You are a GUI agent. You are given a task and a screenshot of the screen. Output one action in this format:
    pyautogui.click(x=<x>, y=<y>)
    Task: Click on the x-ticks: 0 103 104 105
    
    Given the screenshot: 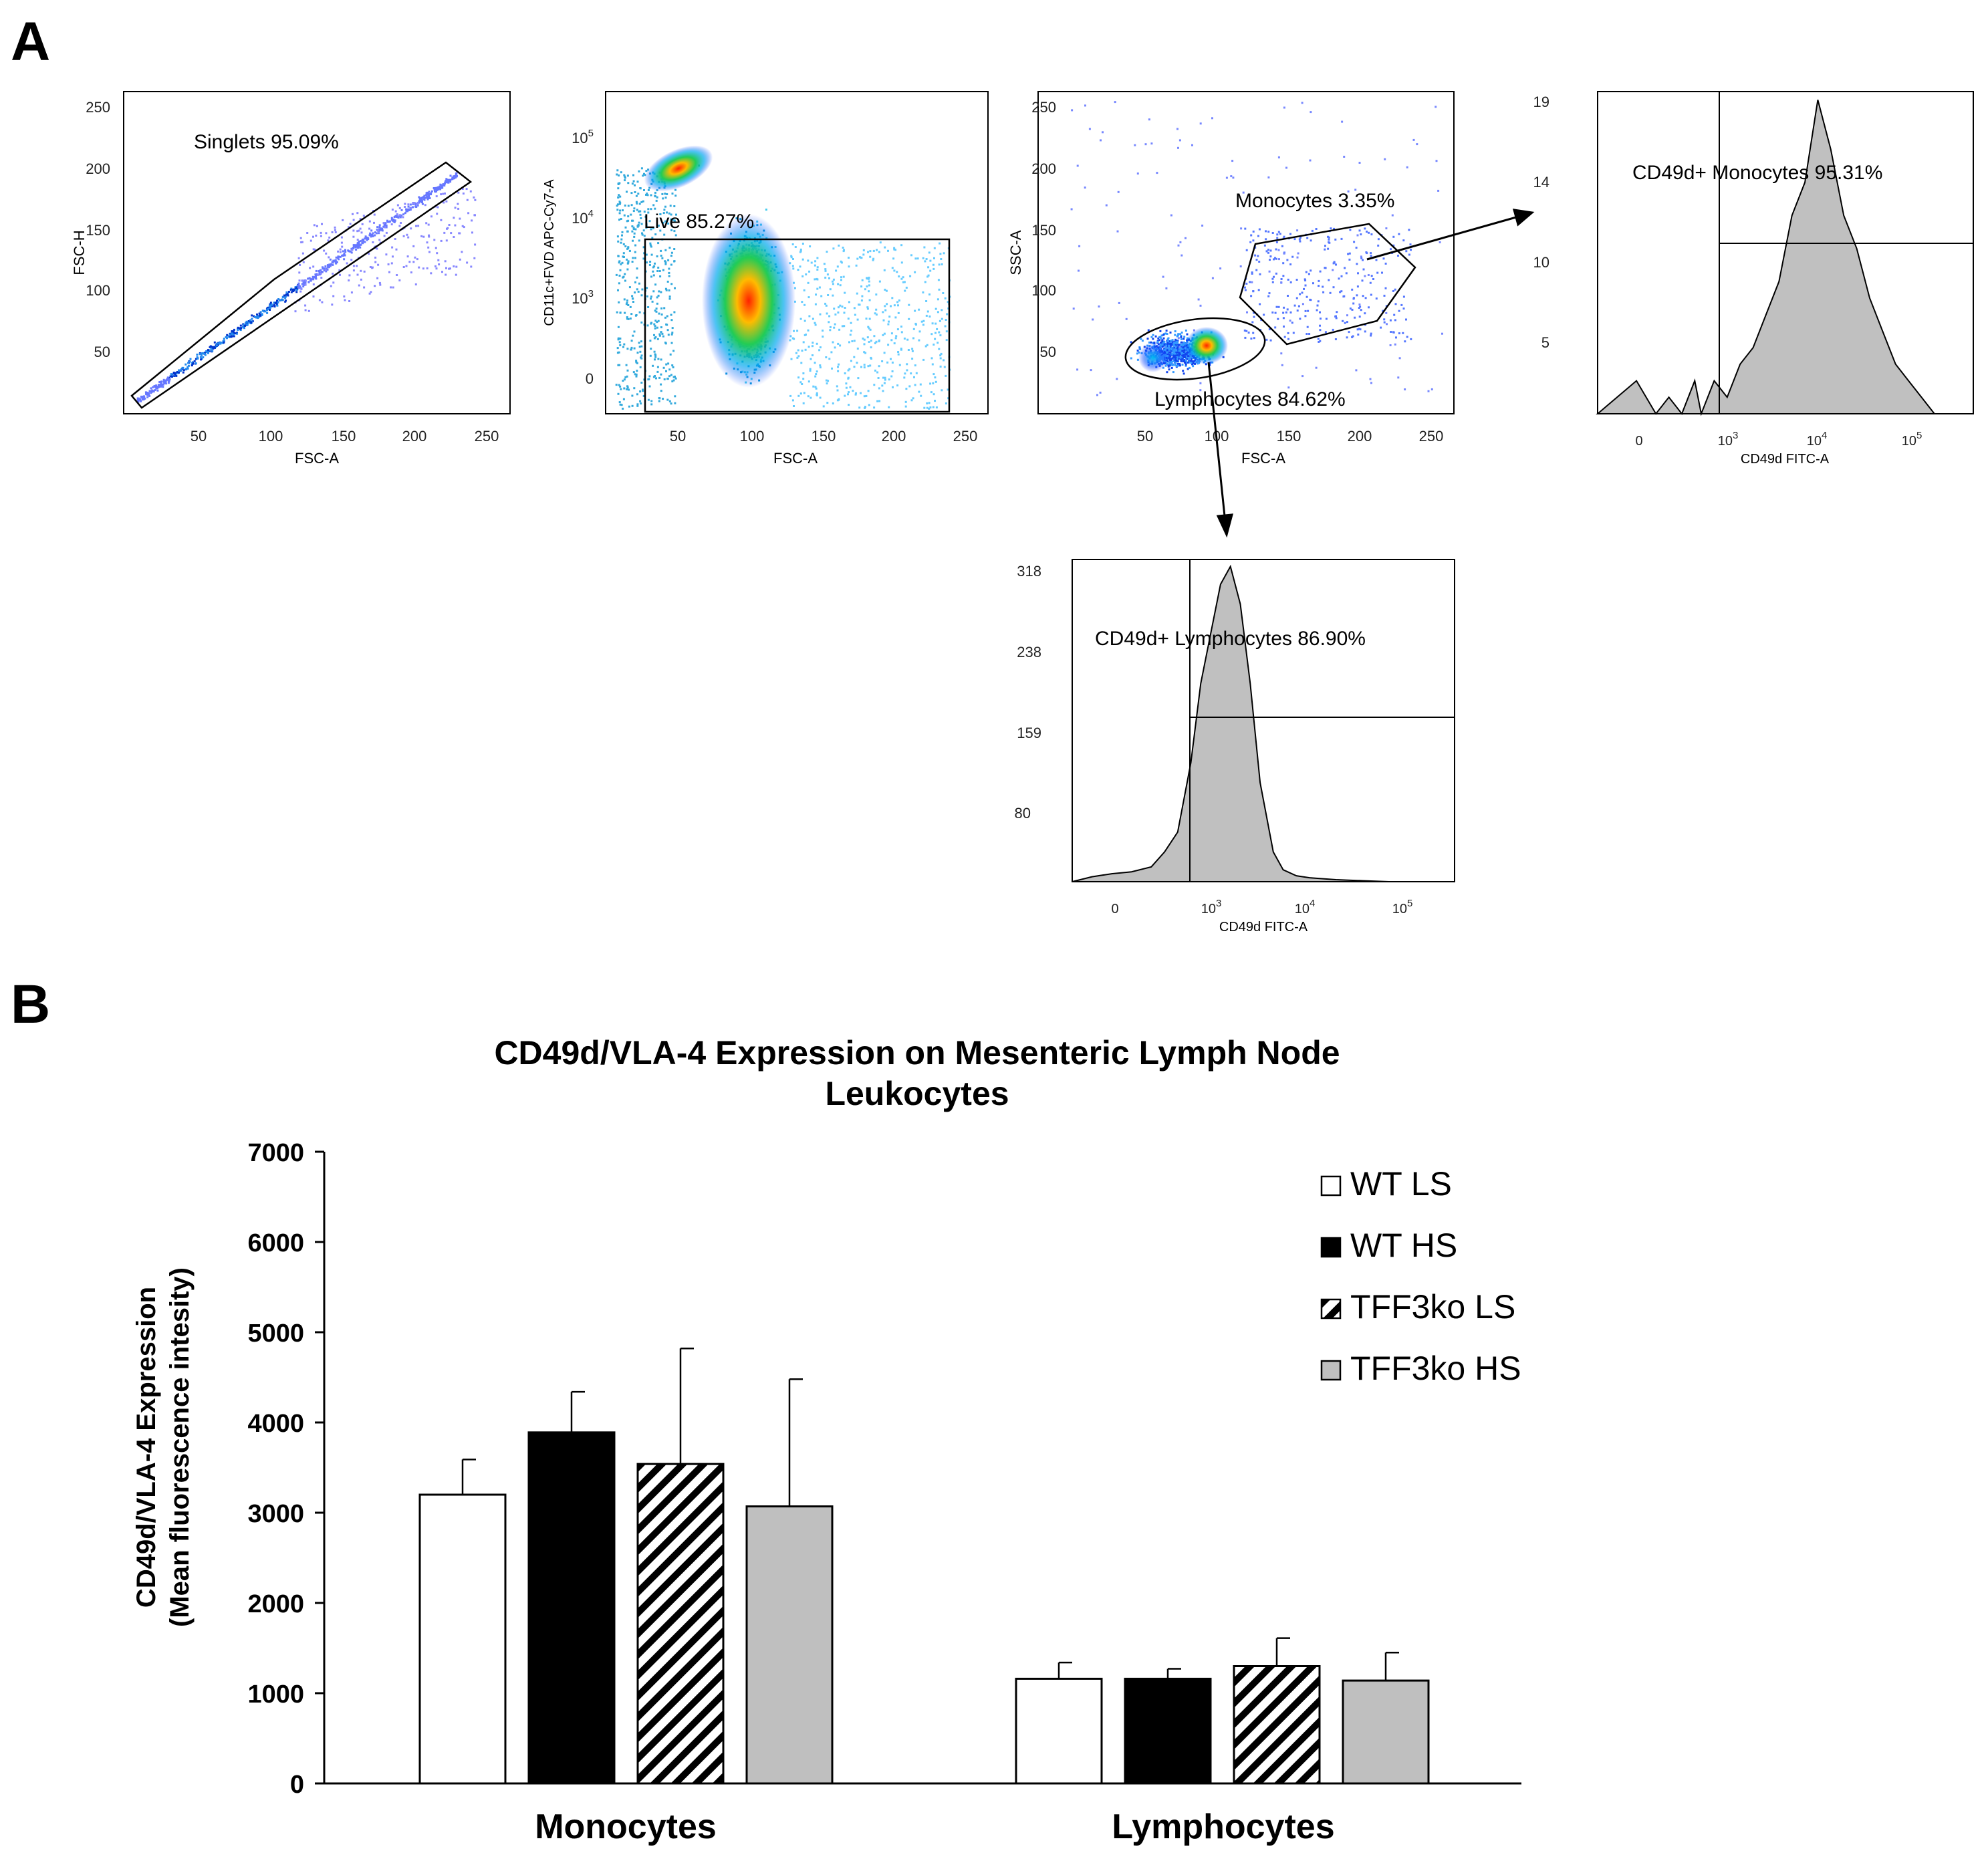 What is the action you would take?
    pyautogui.click(x=1261, y=907)
    